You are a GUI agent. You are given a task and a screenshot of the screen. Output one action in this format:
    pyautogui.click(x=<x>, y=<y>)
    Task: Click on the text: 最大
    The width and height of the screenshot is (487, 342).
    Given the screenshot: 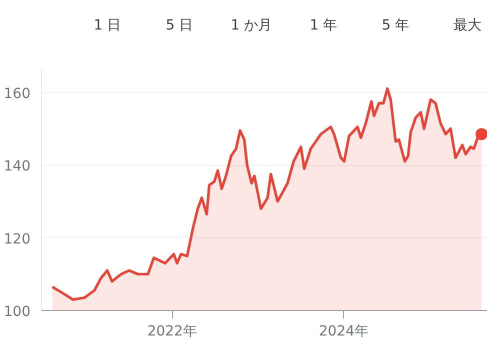 What is the action you would take?
    pyautogui.click(x=467, y=26)
    